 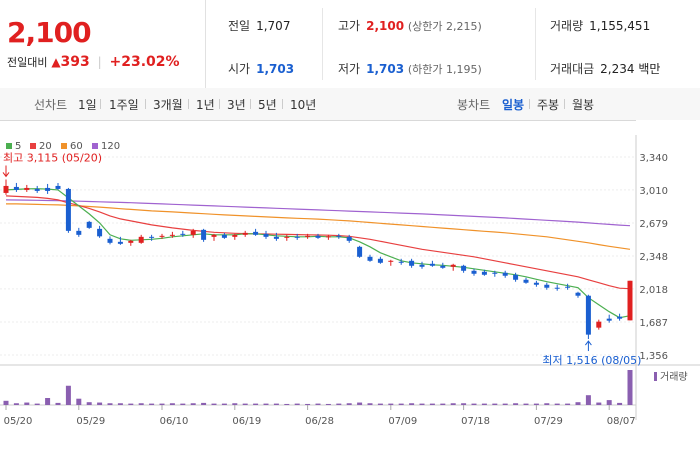 What do you see at coordinates (583, 105) in the screenshot?
I see `candle-monthly: 월봉` at bounding box center [583, 105].